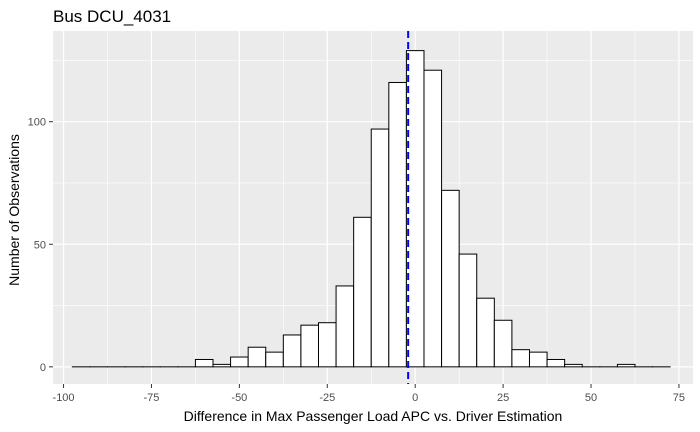  Describe the element at coordinates (43, 368) in the screenshot. I see `y-tick-label: 0` at that location.